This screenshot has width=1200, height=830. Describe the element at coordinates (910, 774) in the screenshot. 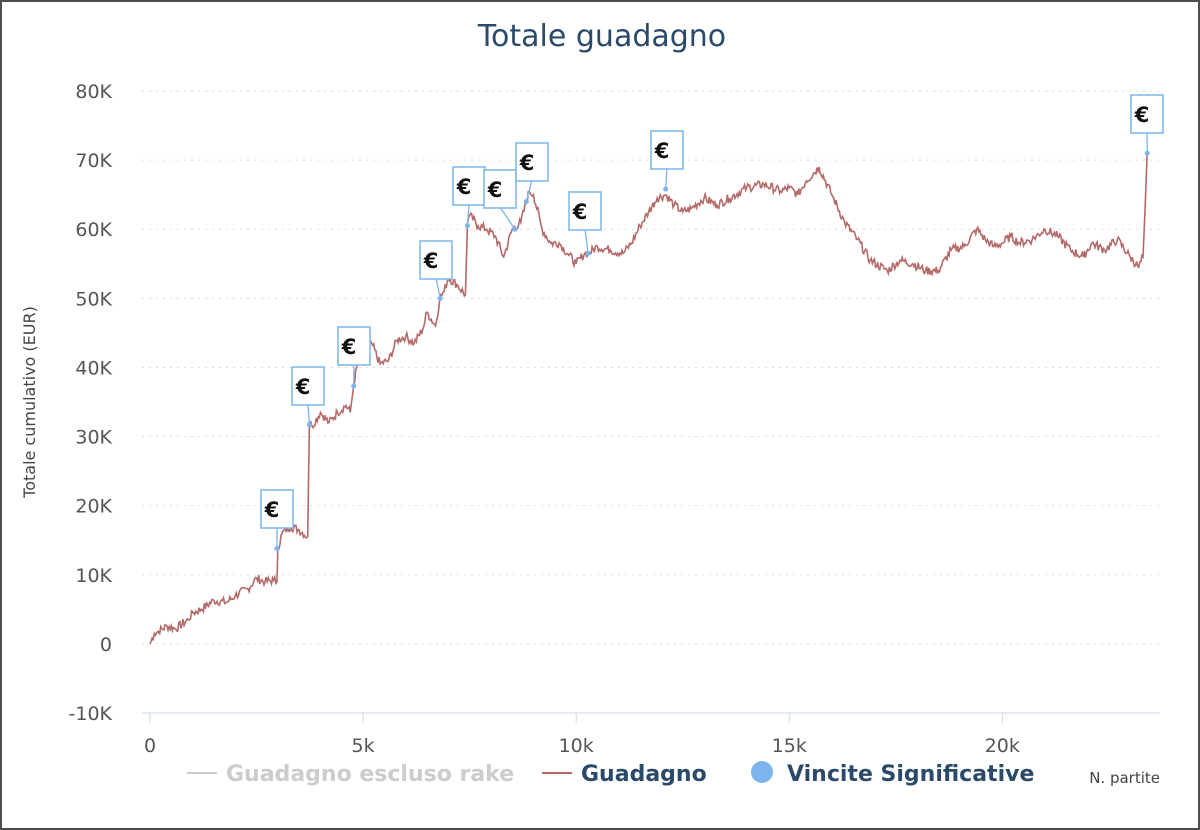

I see `legend-label: Vincite Significative` at that location.